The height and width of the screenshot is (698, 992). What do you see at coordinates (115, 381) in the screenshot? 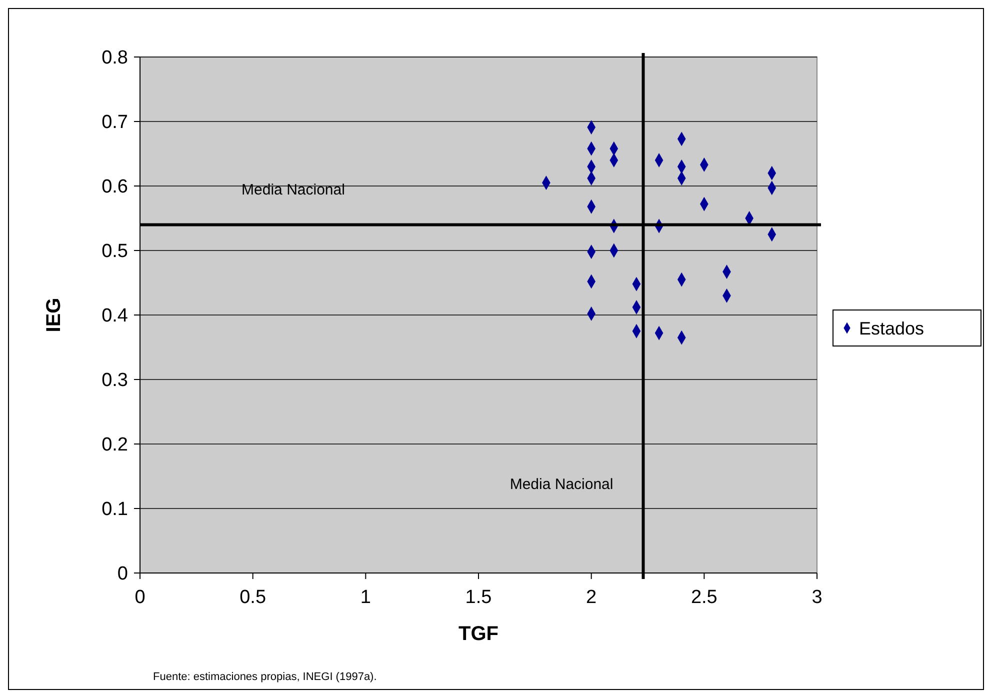
I see `y-tick-label: 0.3` at bounding box center [115, 381].